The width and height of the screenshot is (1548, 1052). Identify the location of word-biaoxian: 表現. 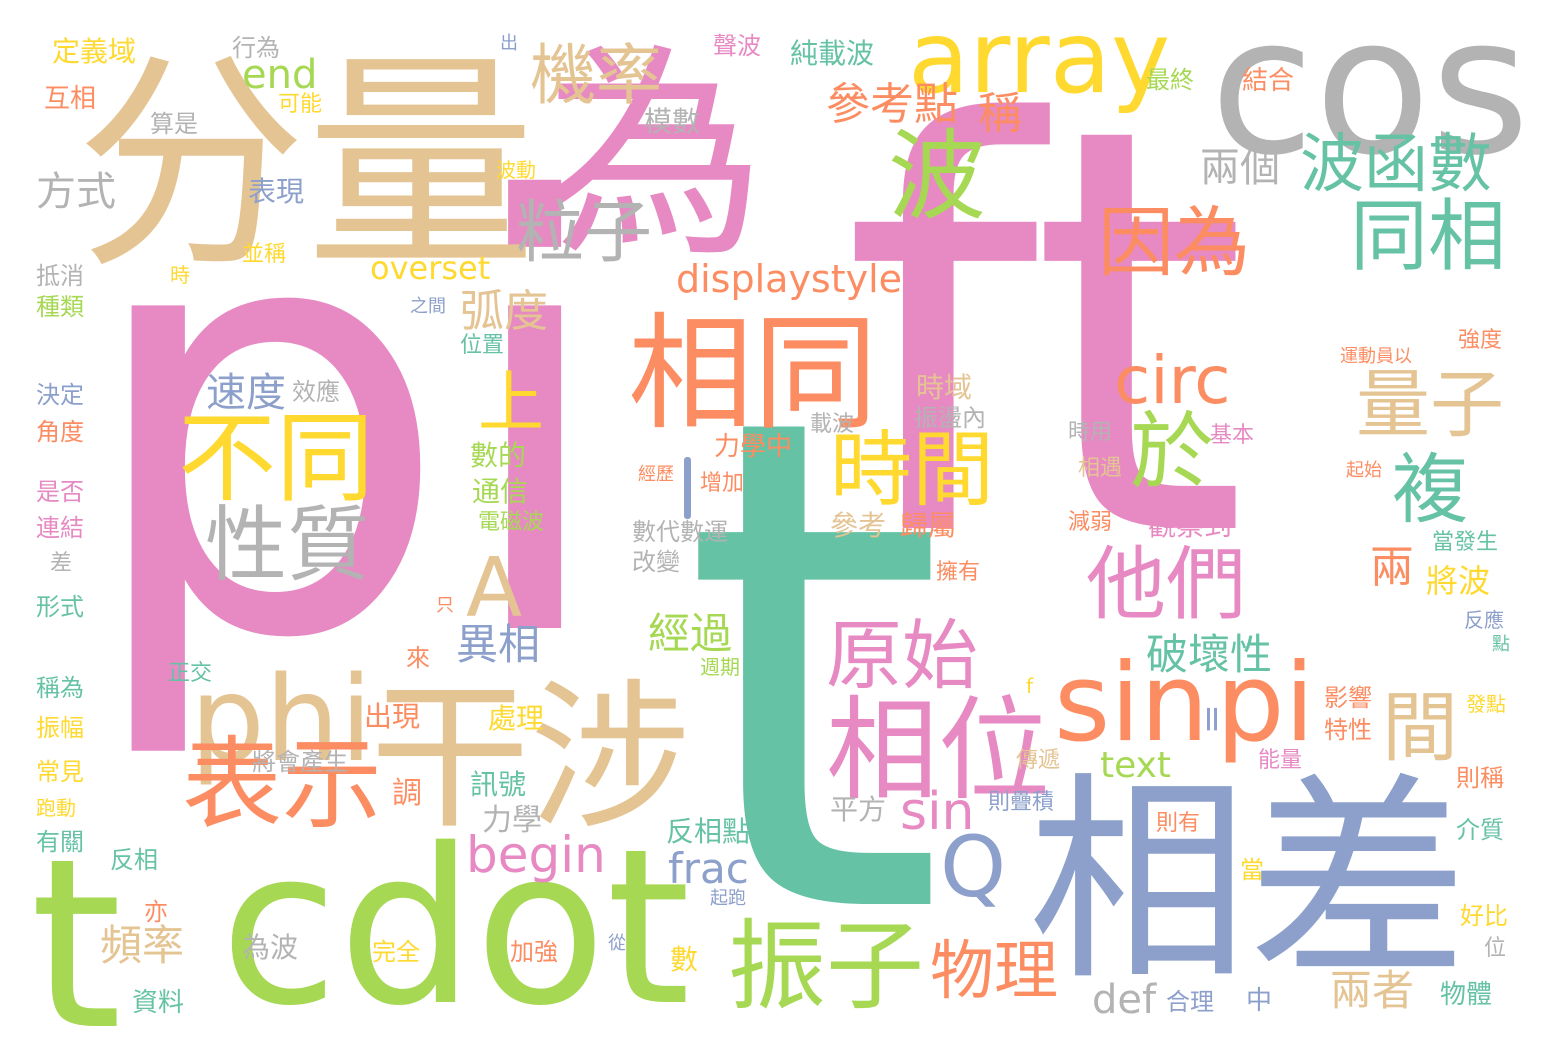
(276, 191).